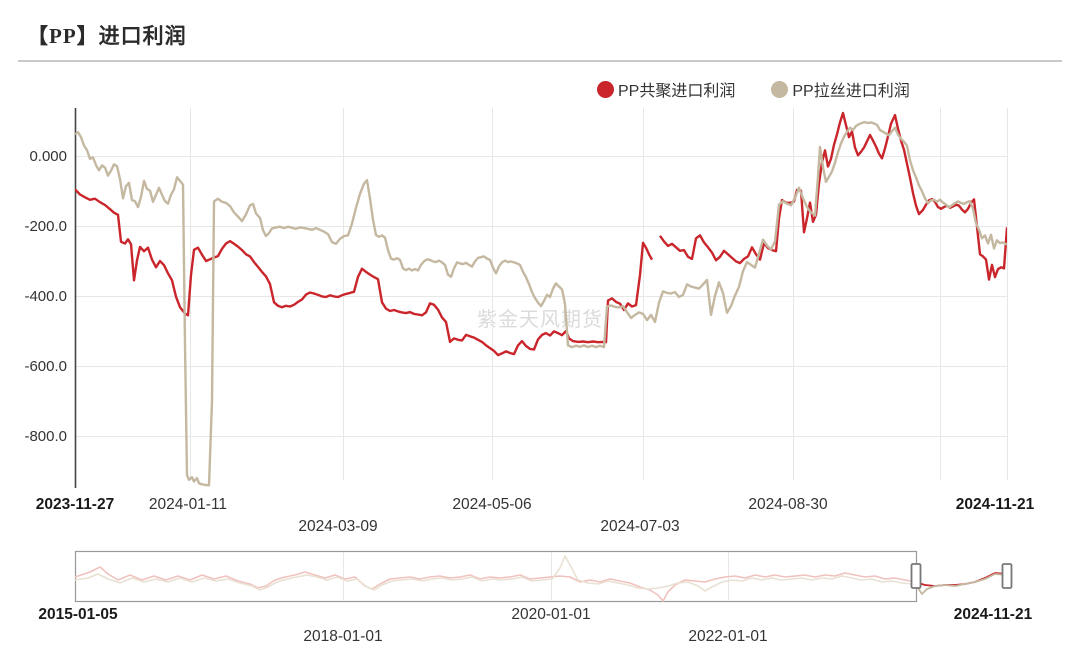 This screenshot has width=1080, height=650. I want to click on nav-axis-label: 2015-01-05, so click(78, 614).